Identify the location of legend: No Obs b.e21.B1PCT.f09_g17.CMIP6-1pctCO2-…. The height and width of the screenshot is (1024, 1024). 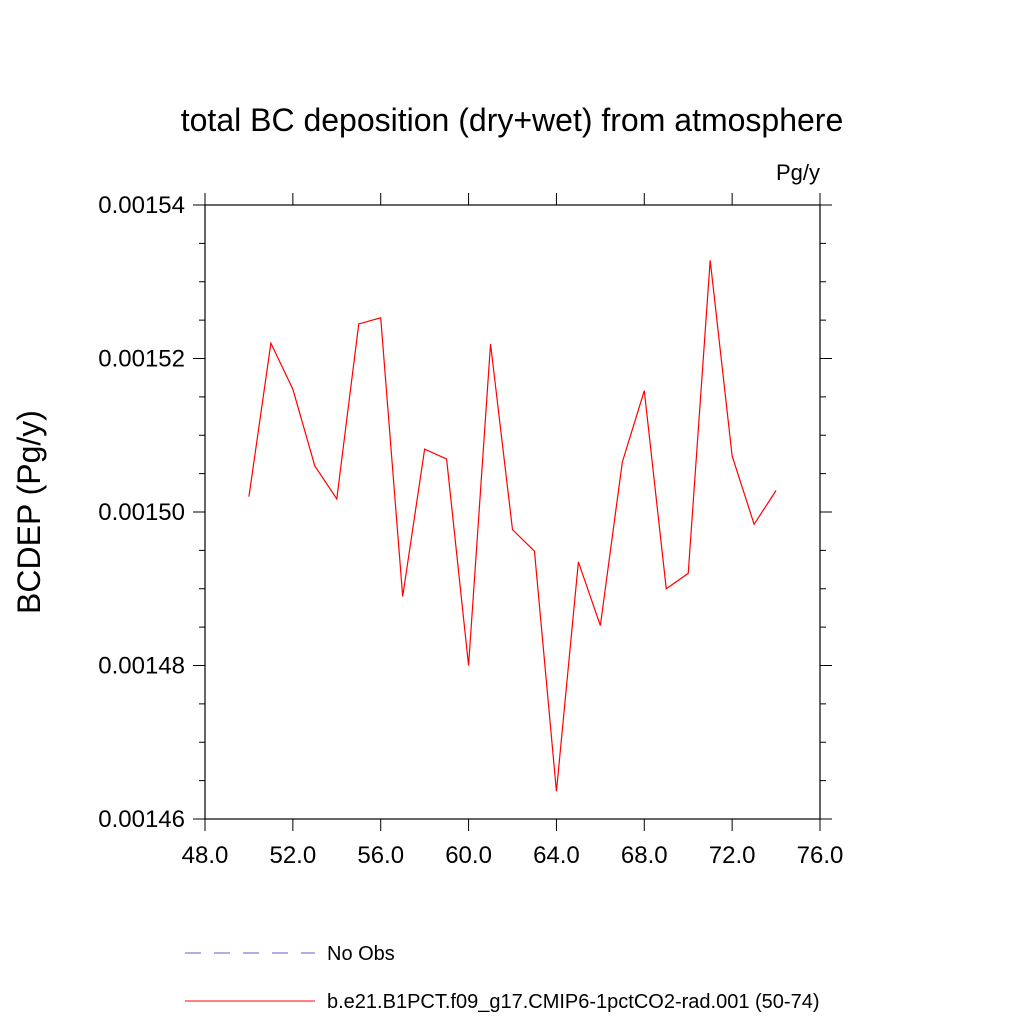
(502, 978).